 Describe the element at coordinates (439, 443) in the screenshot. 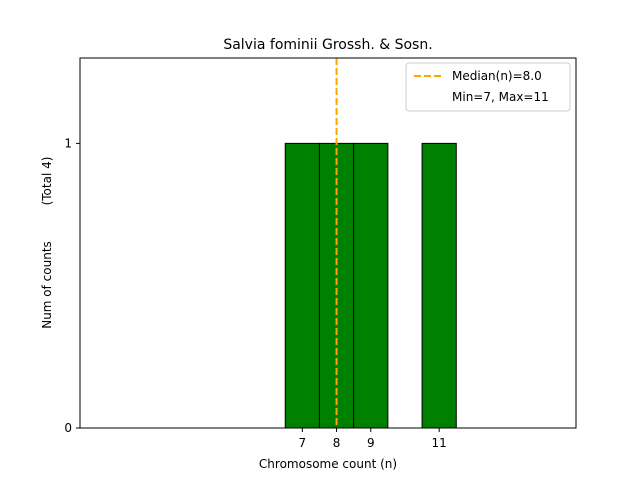

I see `x-tick-label-11: 11` at that location.